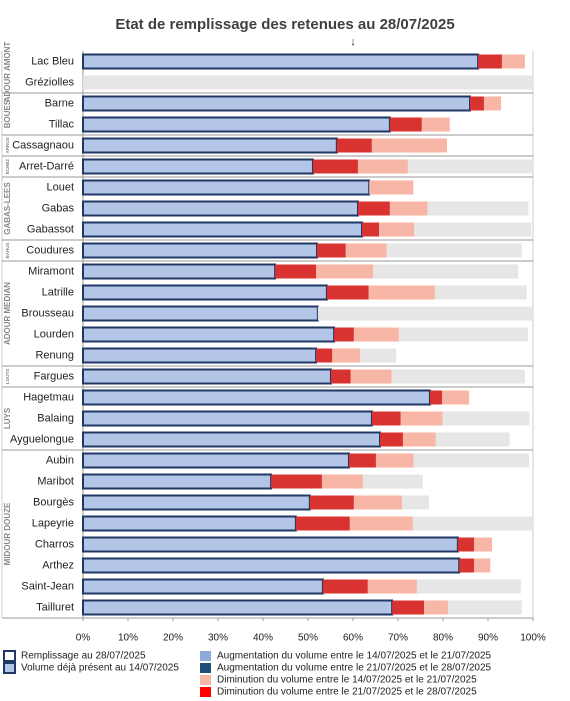  I want to click on x-tick-label: 20%, so click(173, 638).